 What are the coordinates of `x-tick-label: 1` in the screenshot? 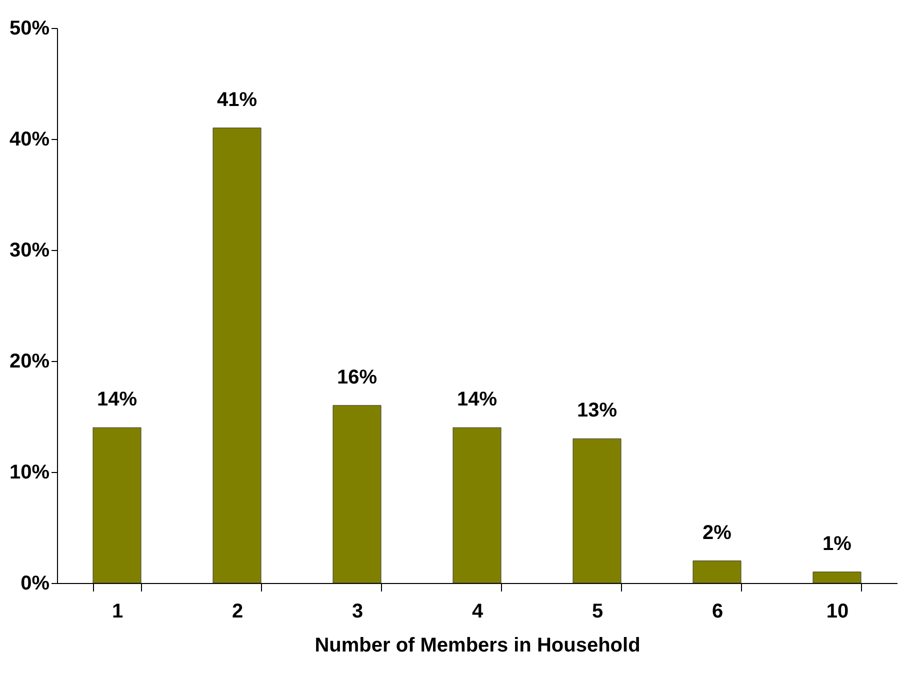 It's located at (118, 611).